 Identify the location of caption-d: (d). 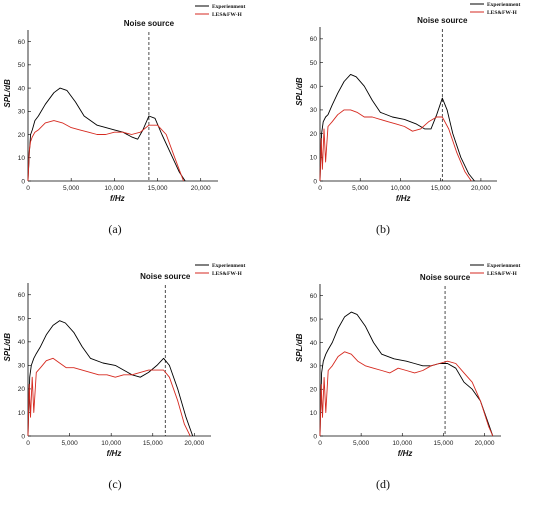
(383, 484).